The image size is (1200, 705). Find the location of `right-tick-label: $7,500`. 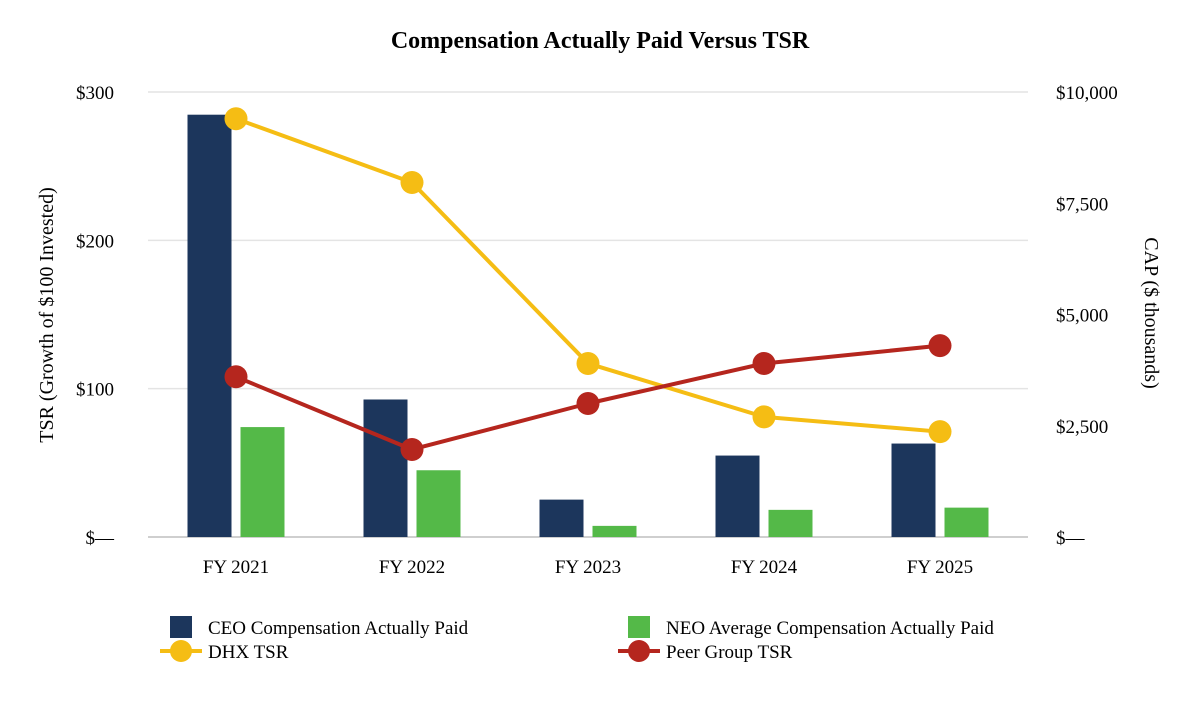

right-tick-label: $7,500 is located at coordinates (1082, 204).